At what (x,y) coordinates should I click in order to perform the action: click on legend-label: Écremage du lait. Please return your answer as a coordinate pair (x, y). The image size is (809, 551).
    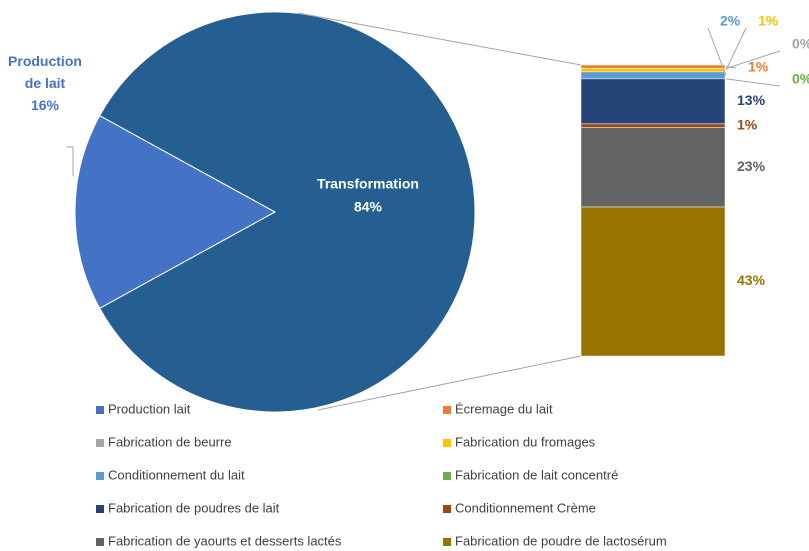
    Looking at the image, I should click on (504, 408).